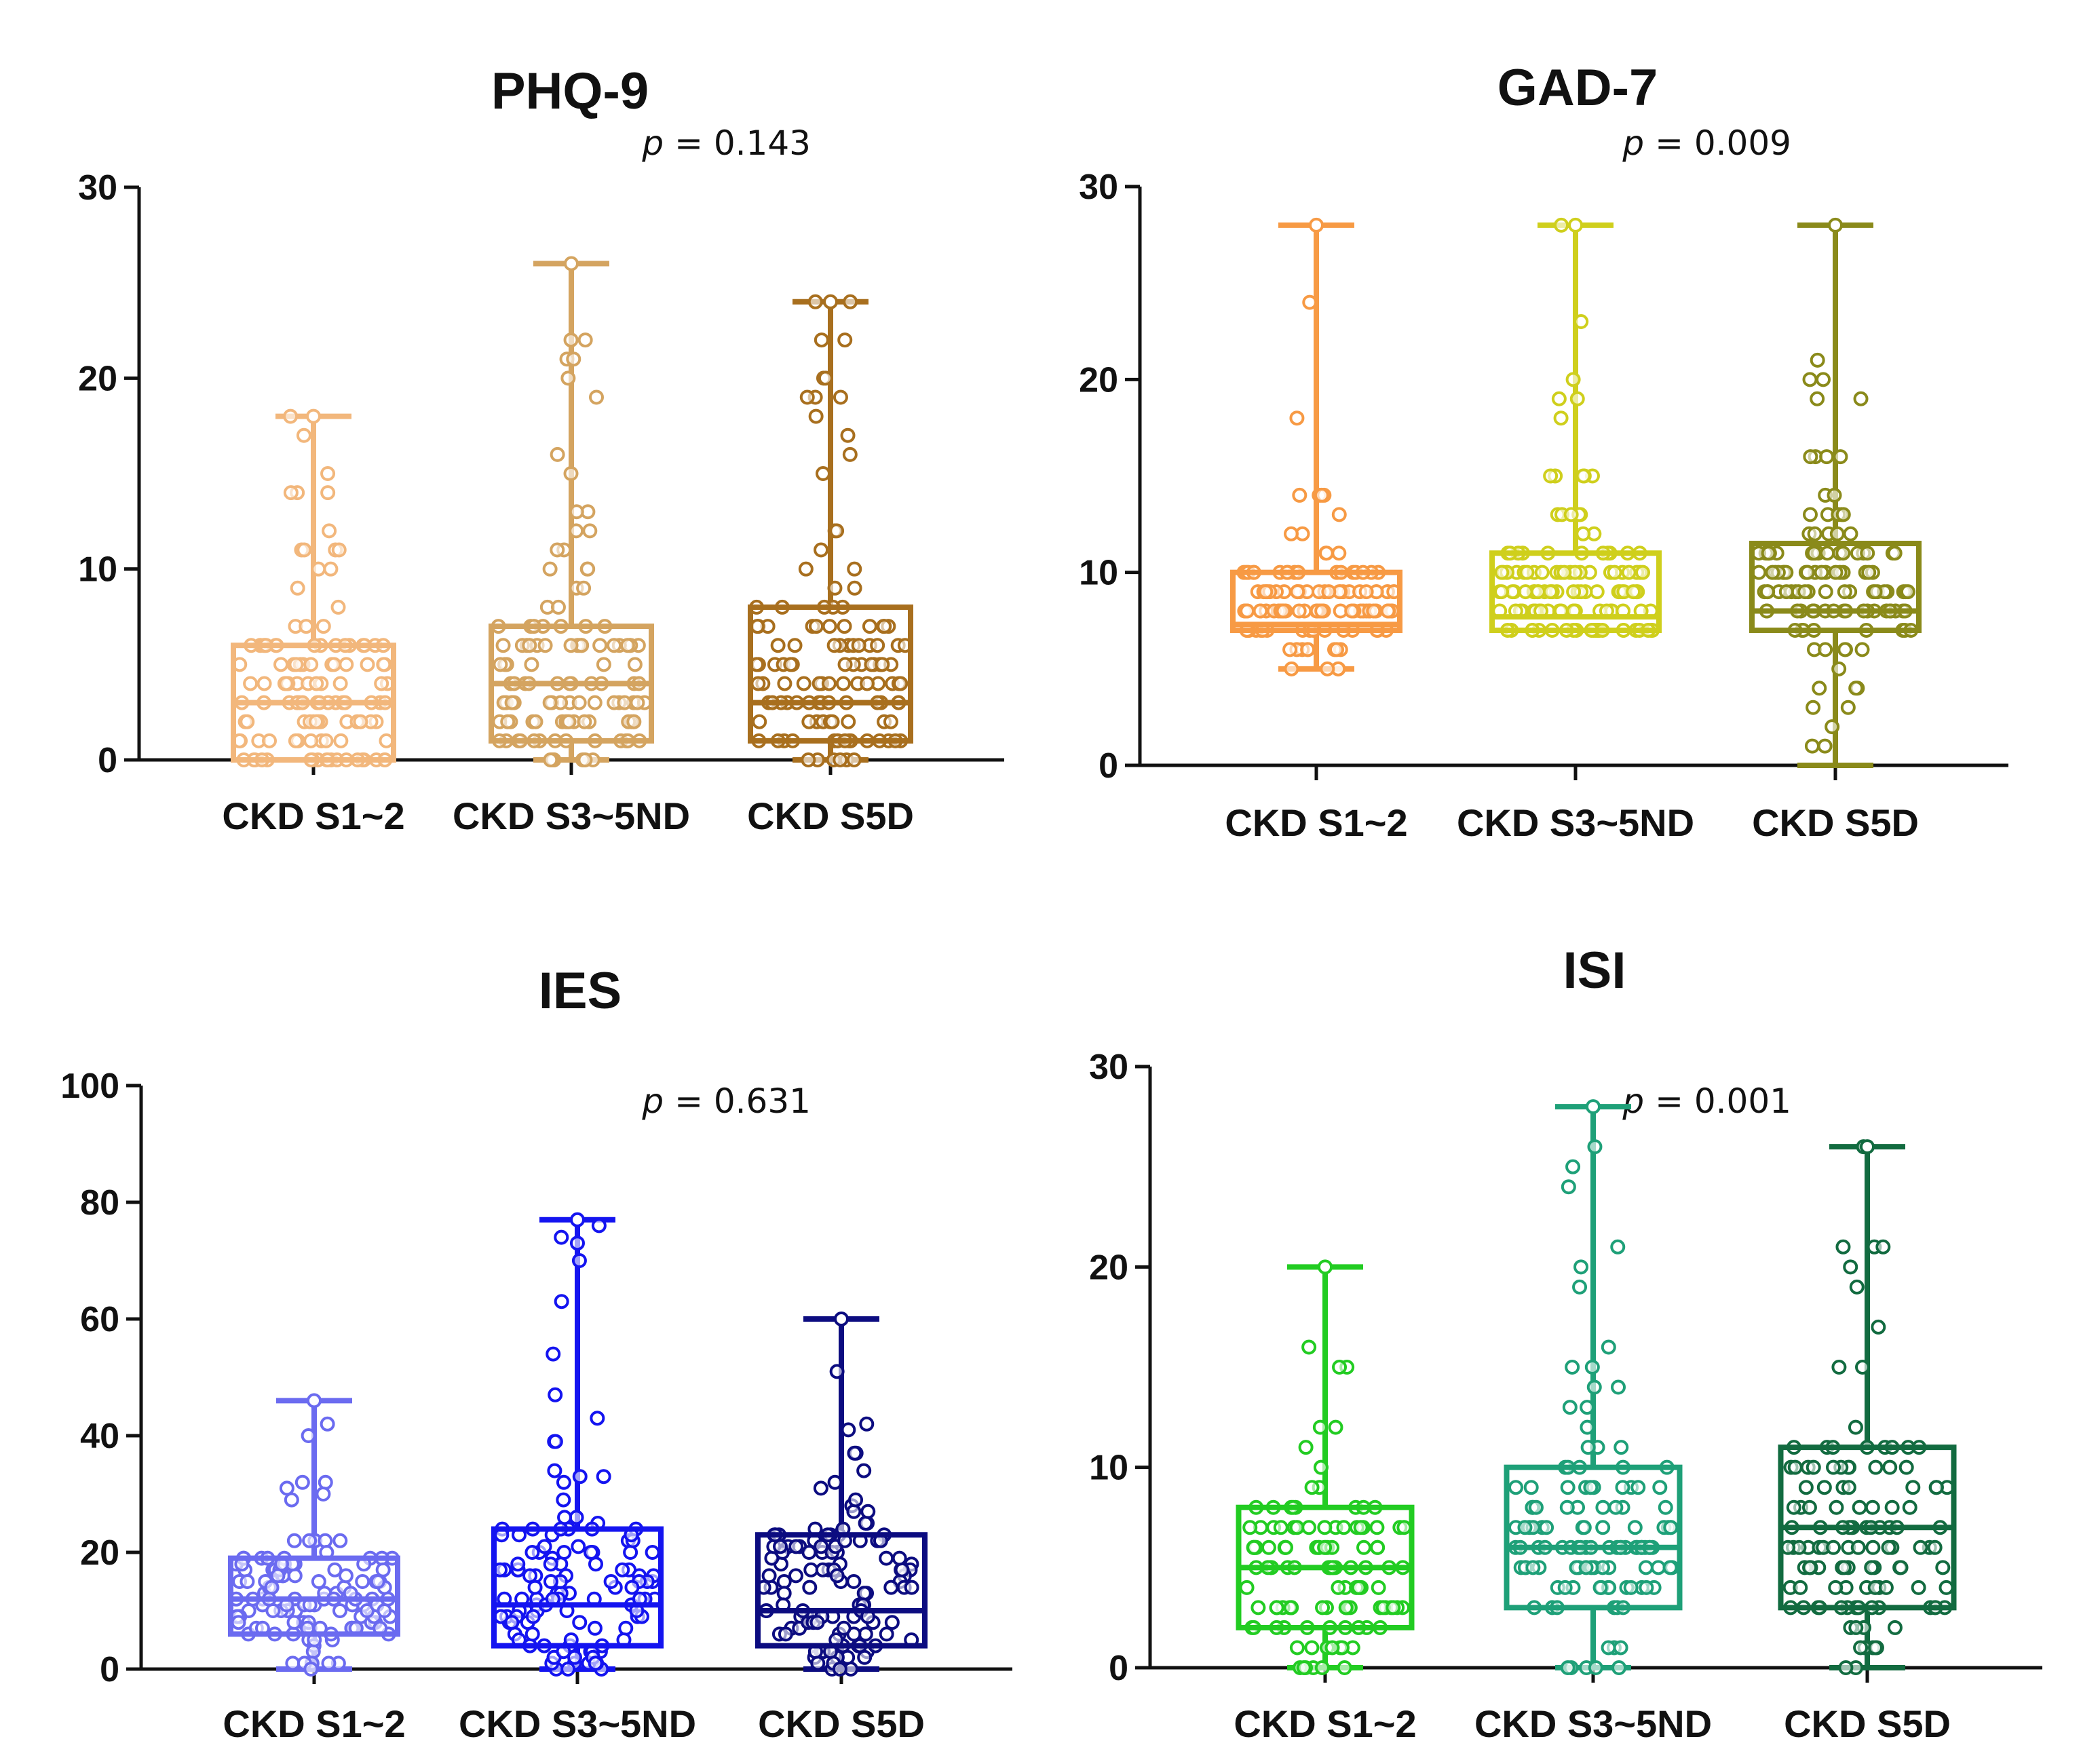 The width and height of the screenshot is (2100, 1741). Describe the element at coordinates (314, 1721) in the screenshot. I see `category-label: CKD S1~2` at that location.